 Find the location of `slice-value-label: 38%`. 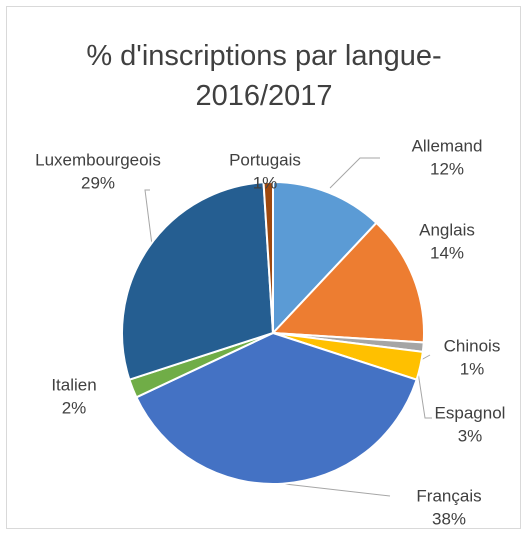

slice-value-label: 38% is located at coordinates (449, 518).